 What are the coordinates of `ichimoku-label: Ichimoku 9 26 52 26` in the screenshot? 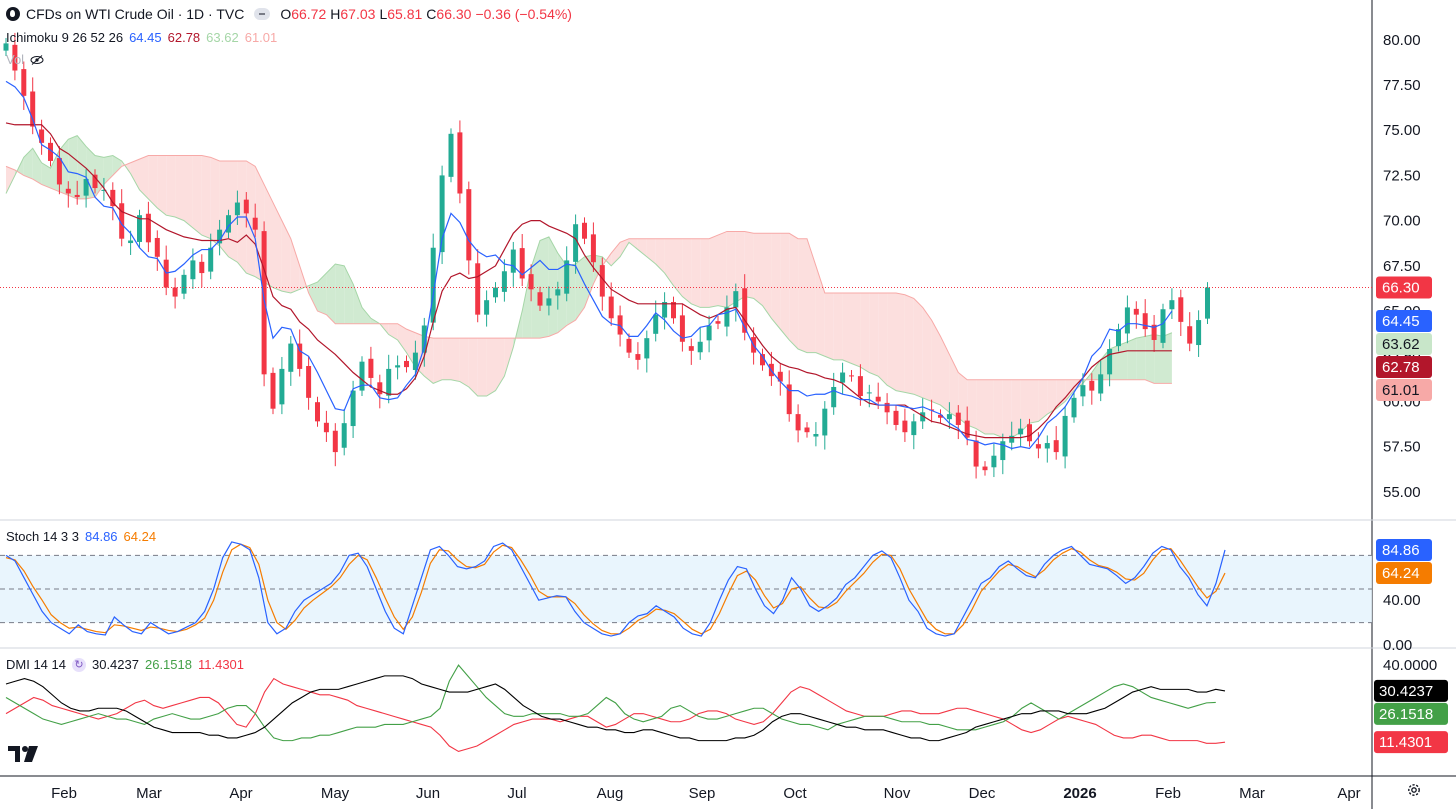 It's located at (65, 37).